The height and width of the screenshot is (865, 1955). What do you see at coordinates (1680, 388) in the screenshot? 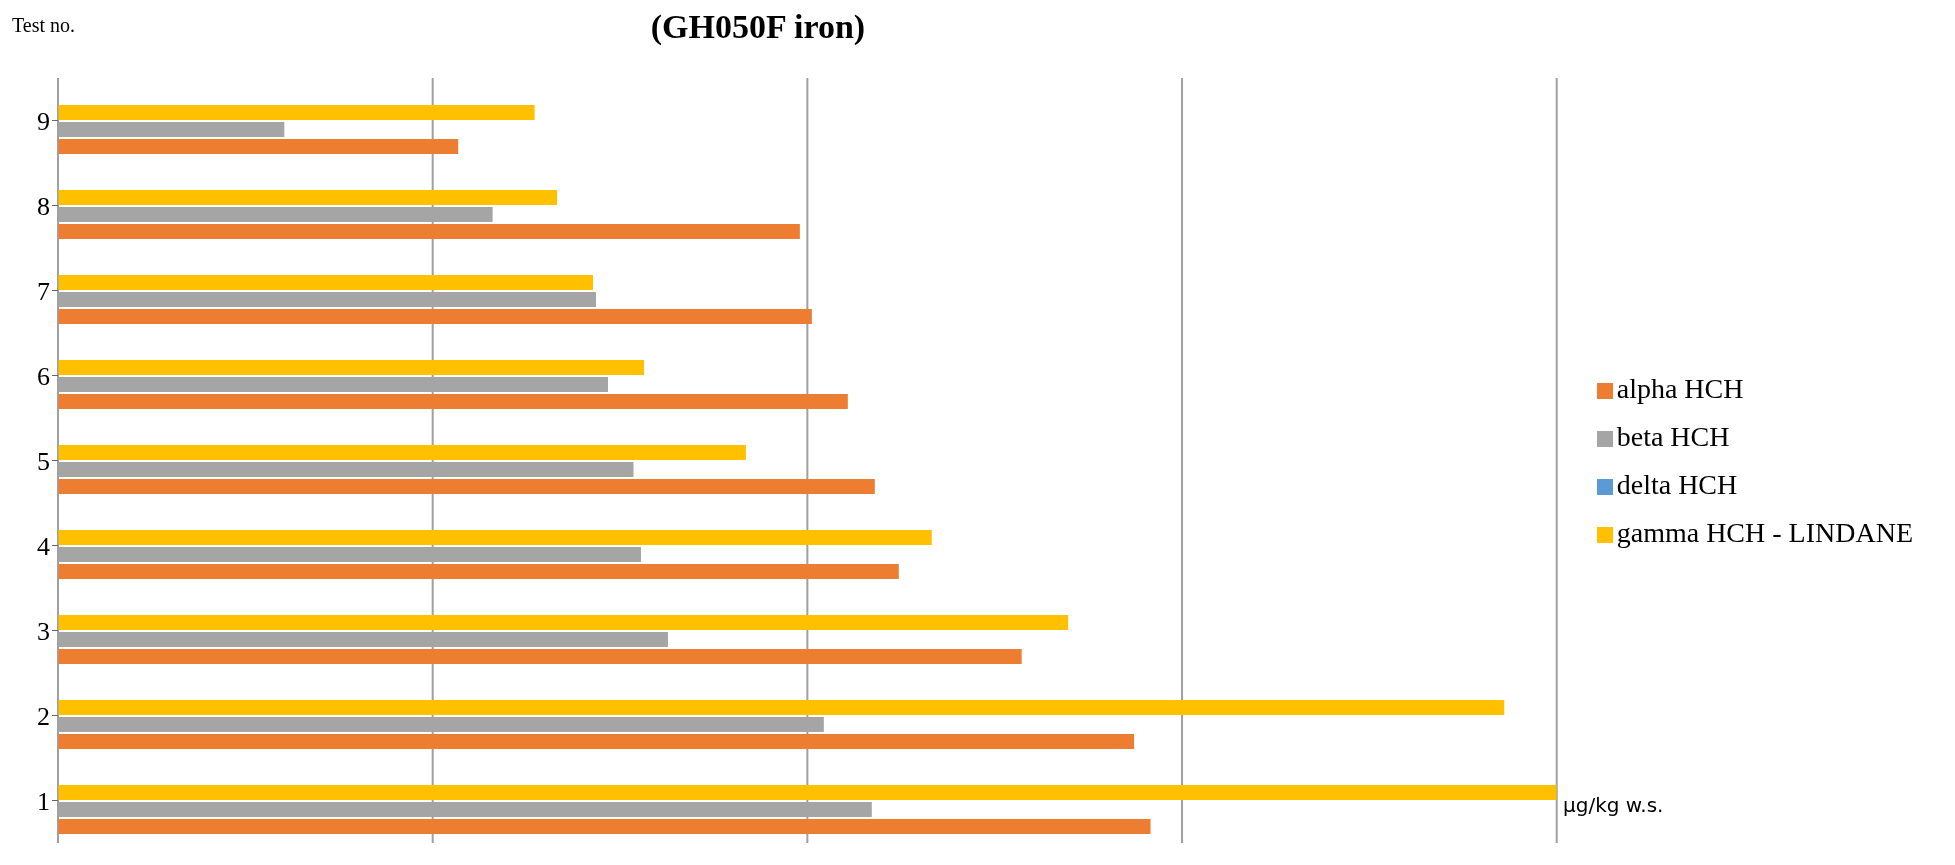
I see `legend-label: alpha HCH` at bounding box center [1680, 388].